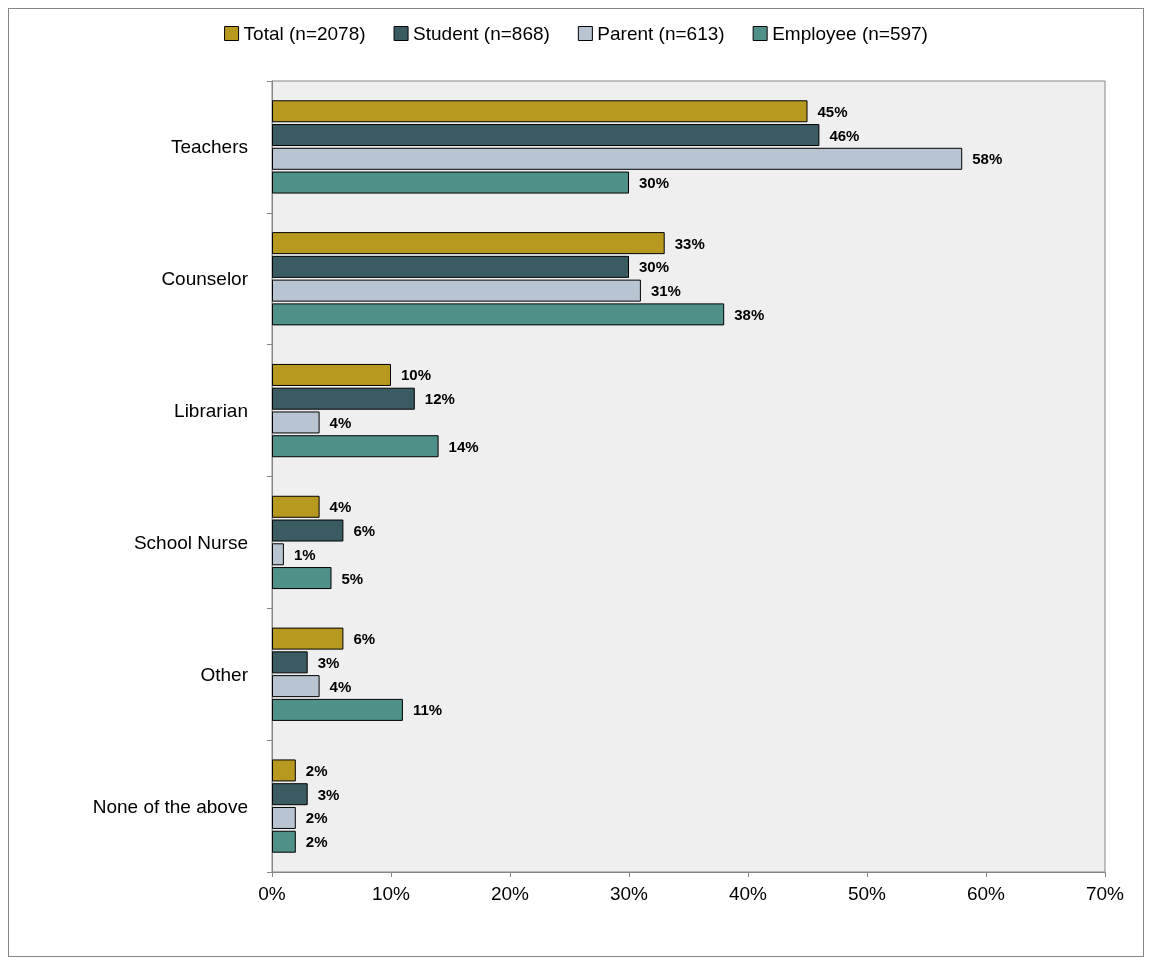 The image size is (1152, 965). Describe the element at coordinates (510, 893) in the screenshot. I see `x-tick-label: 20%` at that location.